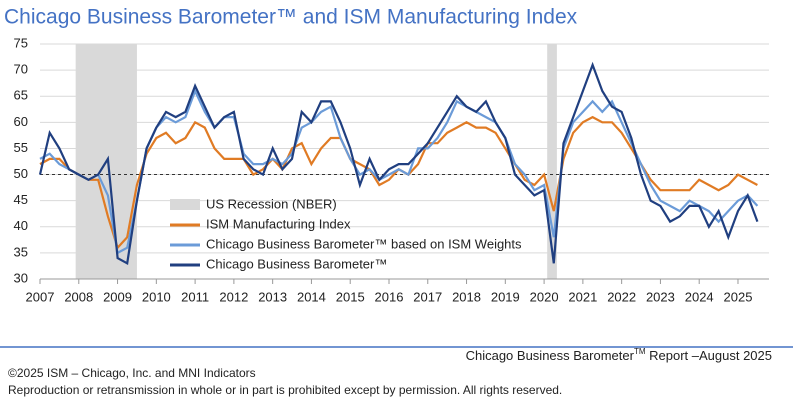 The height and width of the screenshot is (405, 800). Describe the element at coordinates (552, 161) in the screenshot. I see `recession-band` at that location.